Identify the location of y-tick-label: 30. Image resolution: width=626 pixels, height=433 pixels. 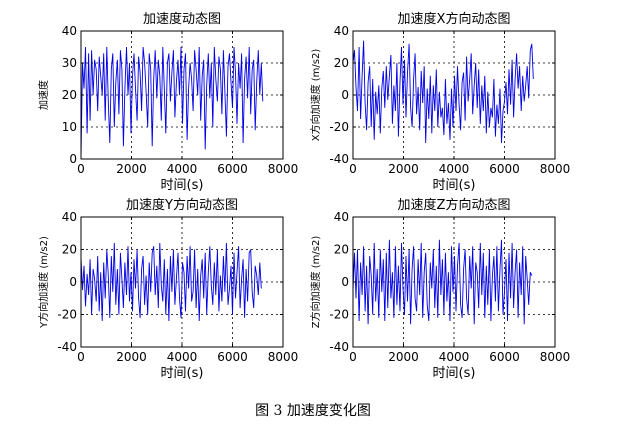
(69, 63).